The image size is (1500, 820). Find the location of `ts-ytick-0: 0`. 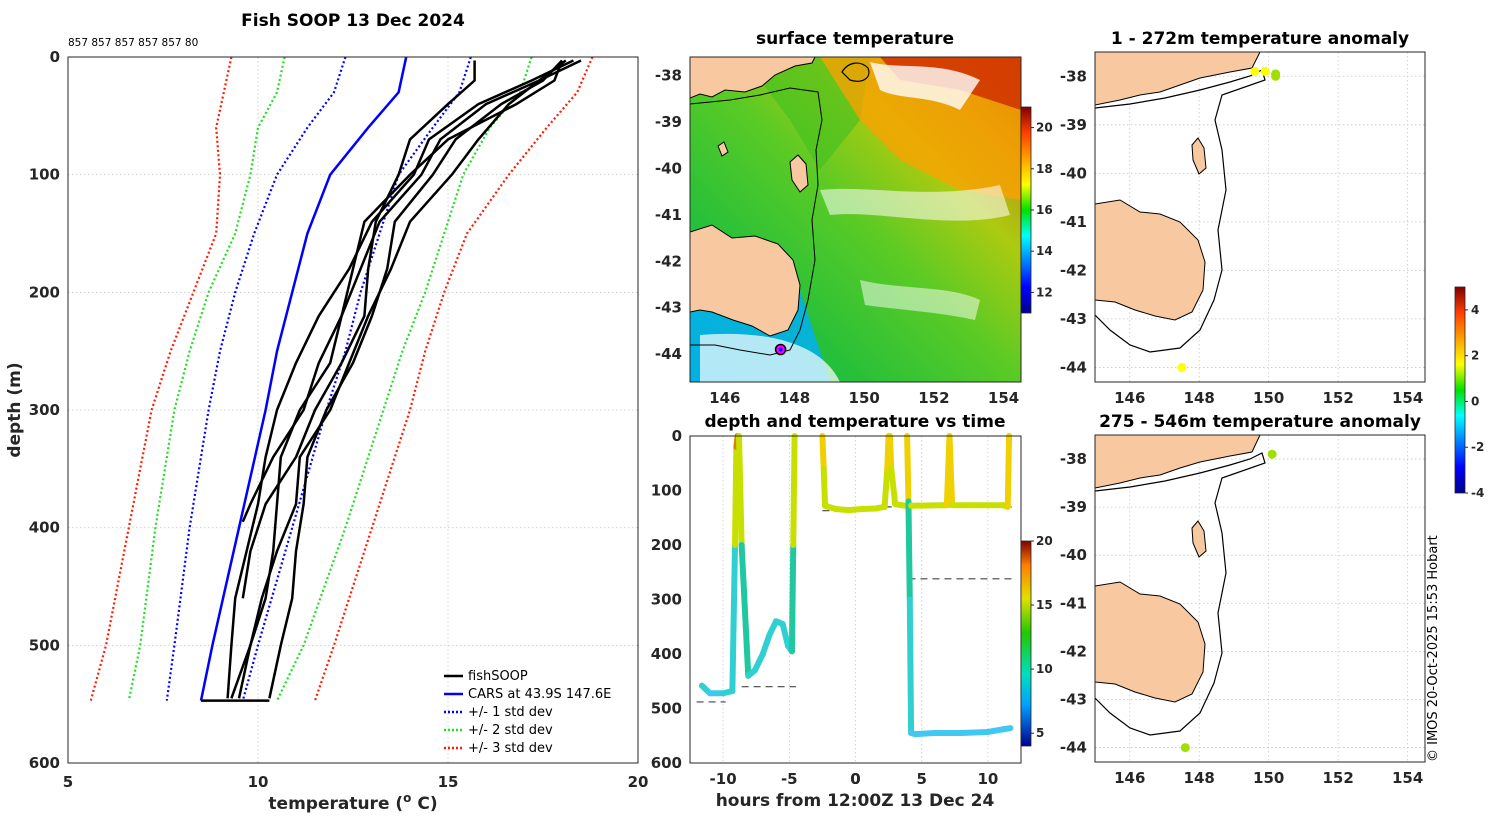

ts-ytick-0: 0 is located at coordinates (677, 436).